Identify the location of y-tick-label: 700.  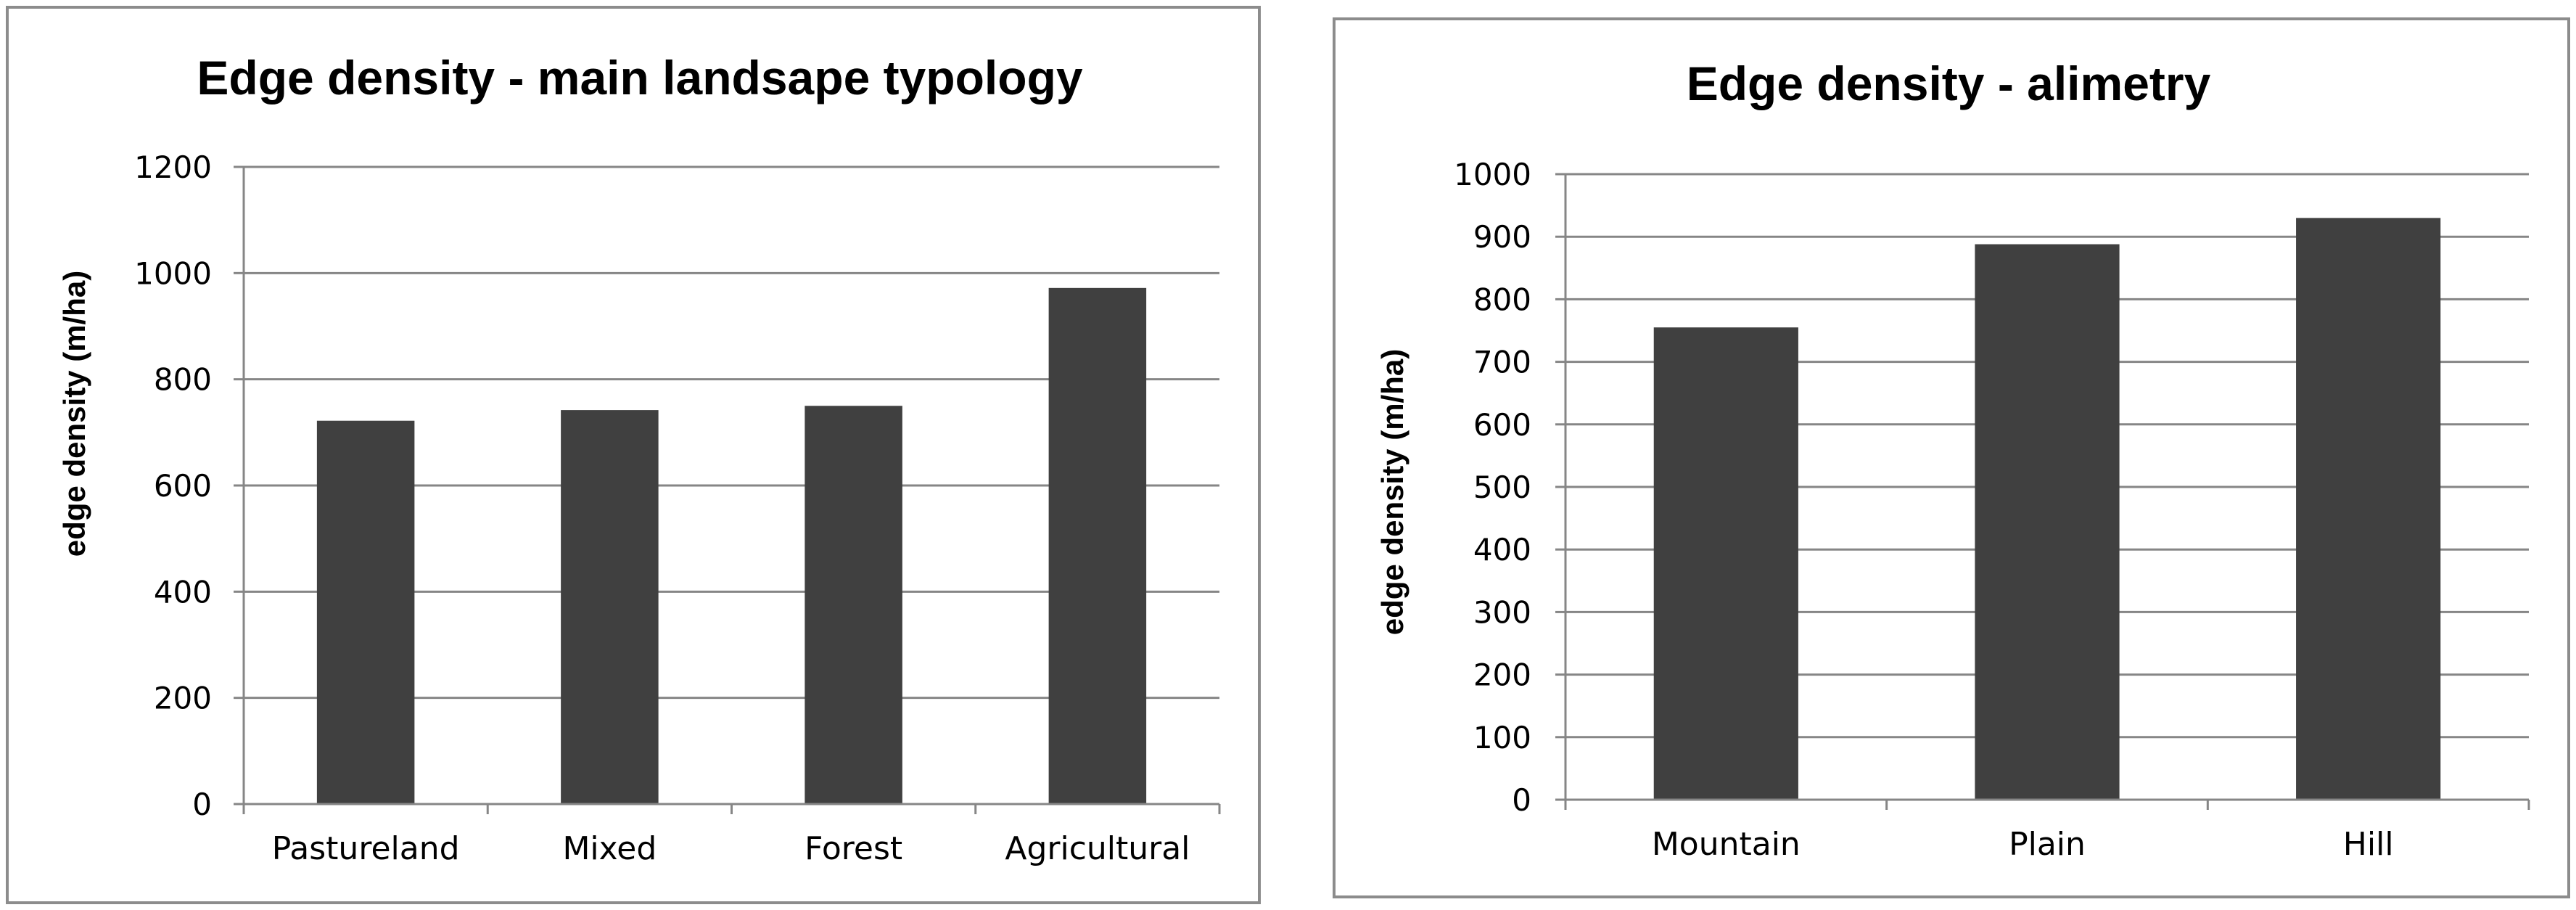
(1502, 362).